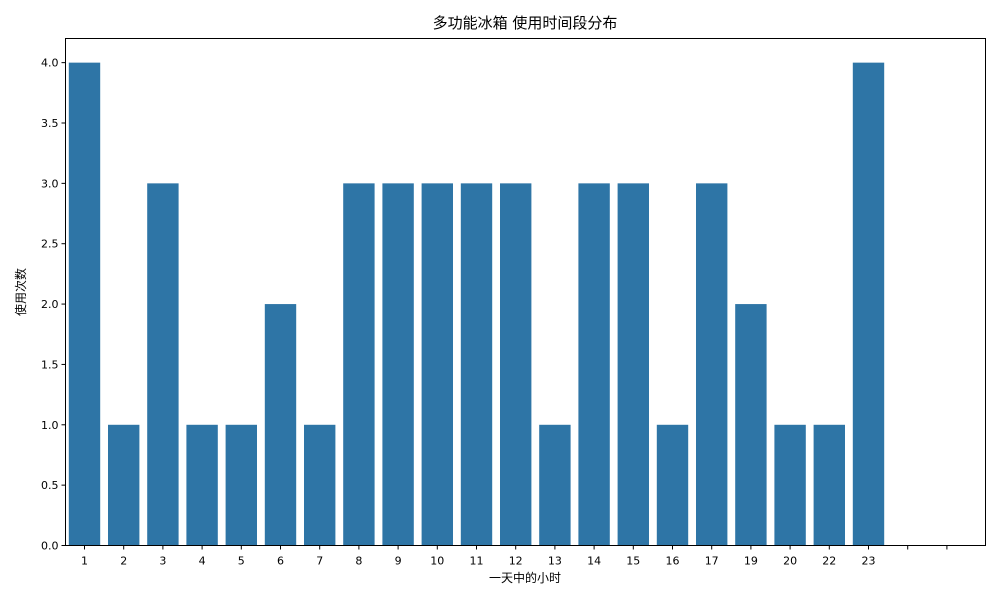  I want to click on x-tick-label: 11, so click(477, 561).